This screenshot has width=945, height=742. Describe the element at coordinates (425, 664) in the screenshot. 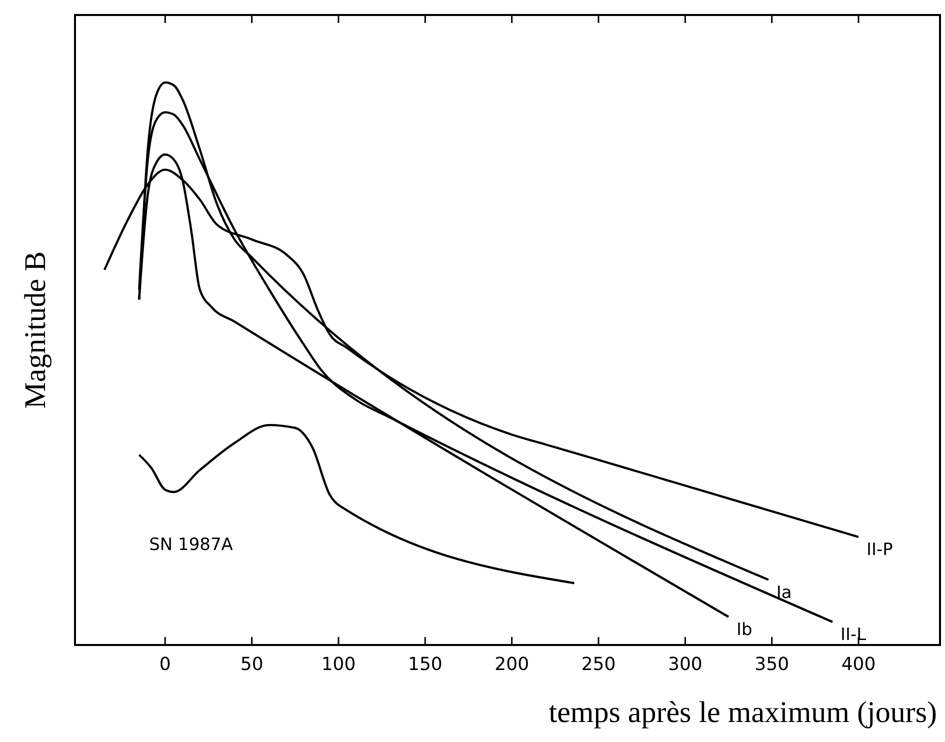

I see `x-tick-label: 150` at that location.